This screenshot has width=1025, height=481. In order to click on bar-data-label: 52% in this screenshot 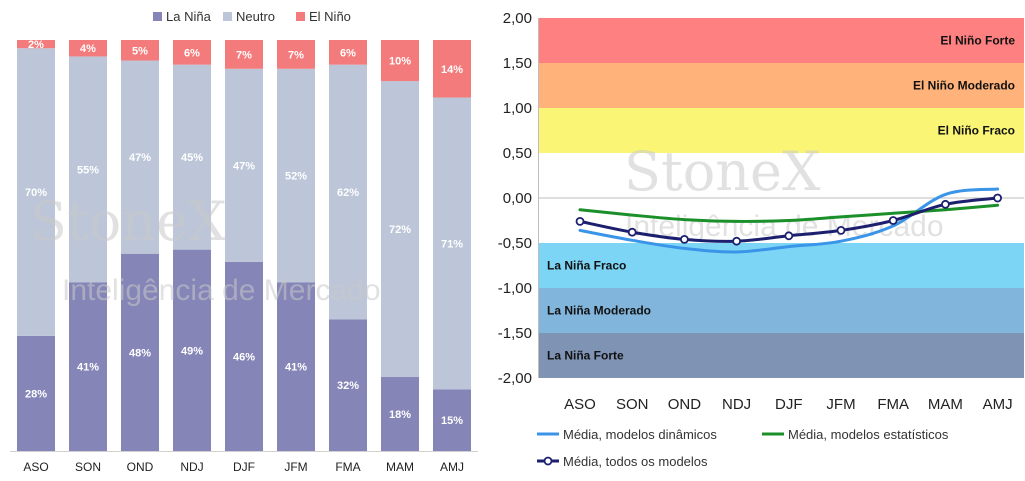, I will do `click(296, 177)`.